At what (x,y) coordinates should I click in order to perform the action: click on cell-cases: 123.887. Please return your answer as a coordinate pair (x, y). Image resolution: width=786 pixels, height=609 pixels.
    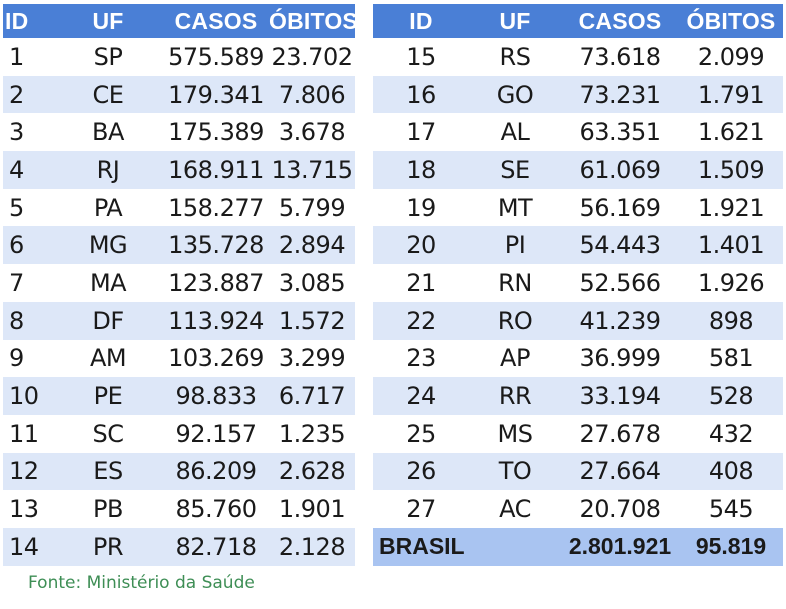
    Looking at the image, I should click on (216, 283).